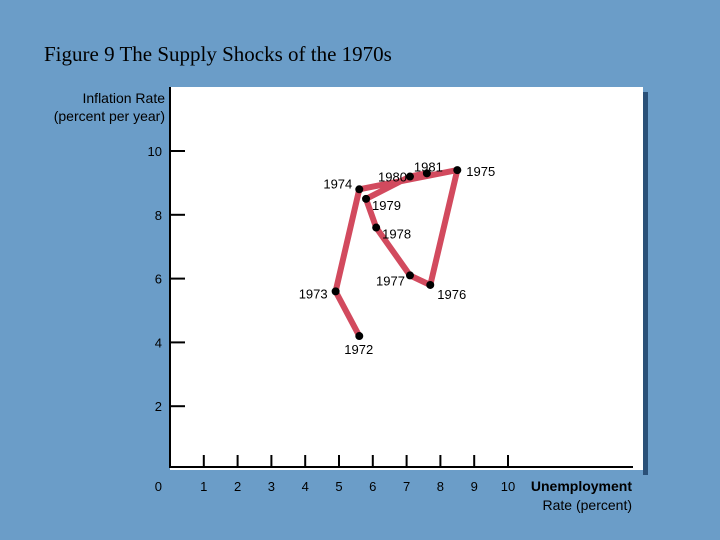 This screenshot has width=720, height=540. I want to click on point-label-1976: 1976, so click(451, 294).